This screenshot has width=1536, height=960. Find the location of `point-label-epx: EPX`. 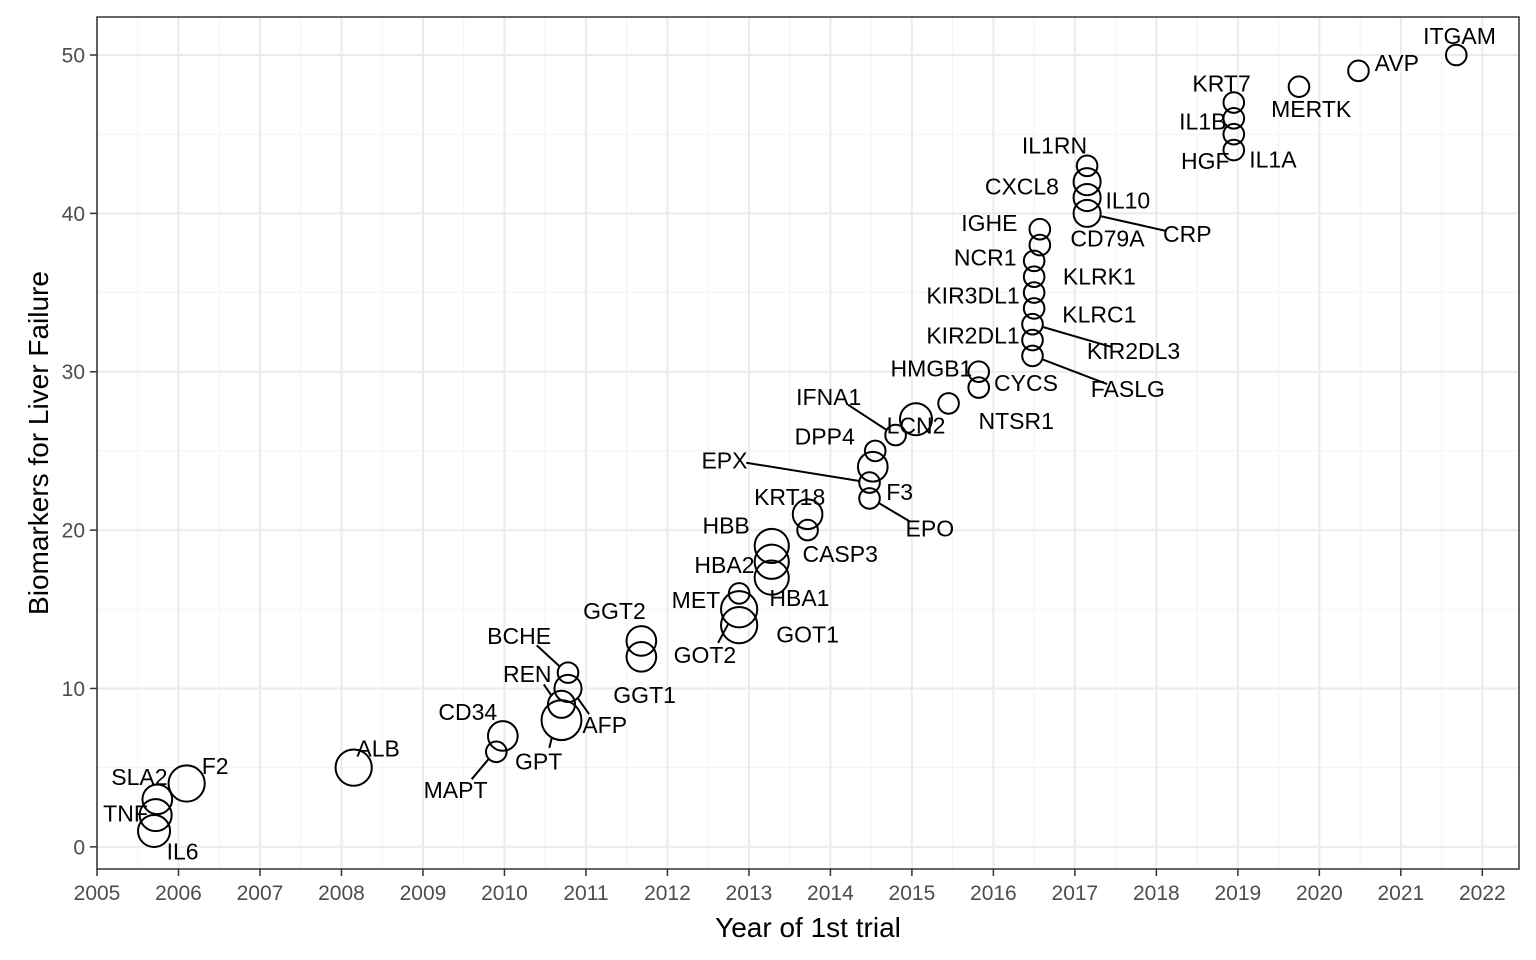

point-label-epx: EPX is located at coordinates (724, 460).